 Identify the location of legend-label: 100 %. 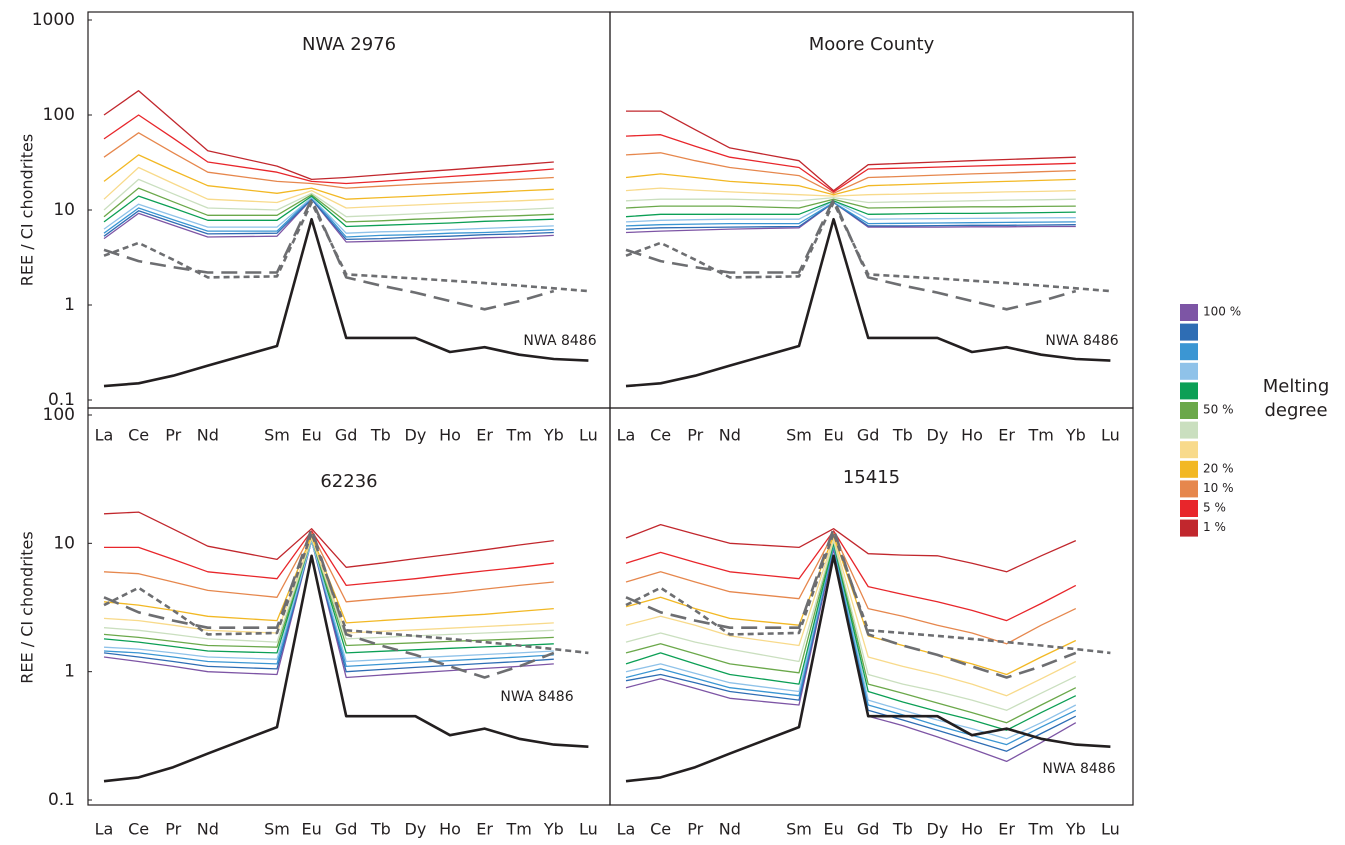
(1222, 312).